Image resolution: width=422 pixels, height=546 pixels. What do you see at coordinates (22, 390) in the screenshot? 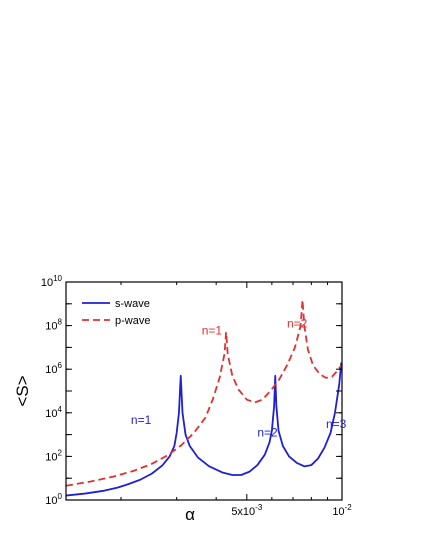
I see `y-axis-label: <S>` at bounding box center [22, 390].